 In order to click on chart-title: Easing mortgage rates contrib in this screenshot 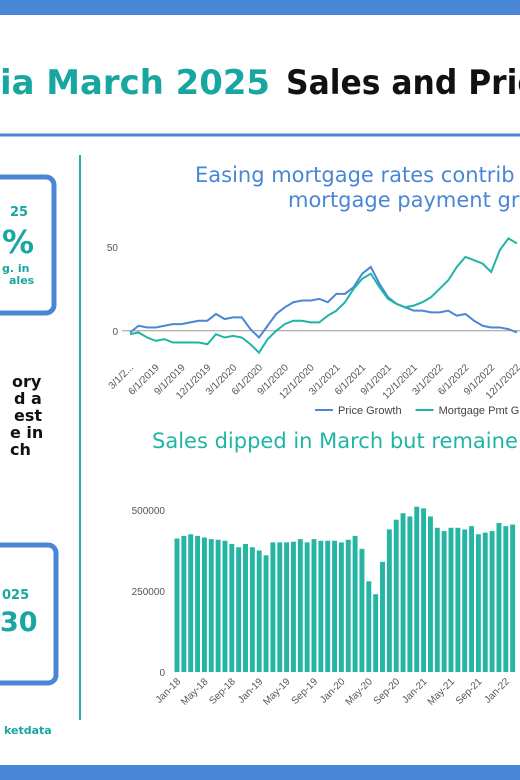, I will do `click(355, 175)`.